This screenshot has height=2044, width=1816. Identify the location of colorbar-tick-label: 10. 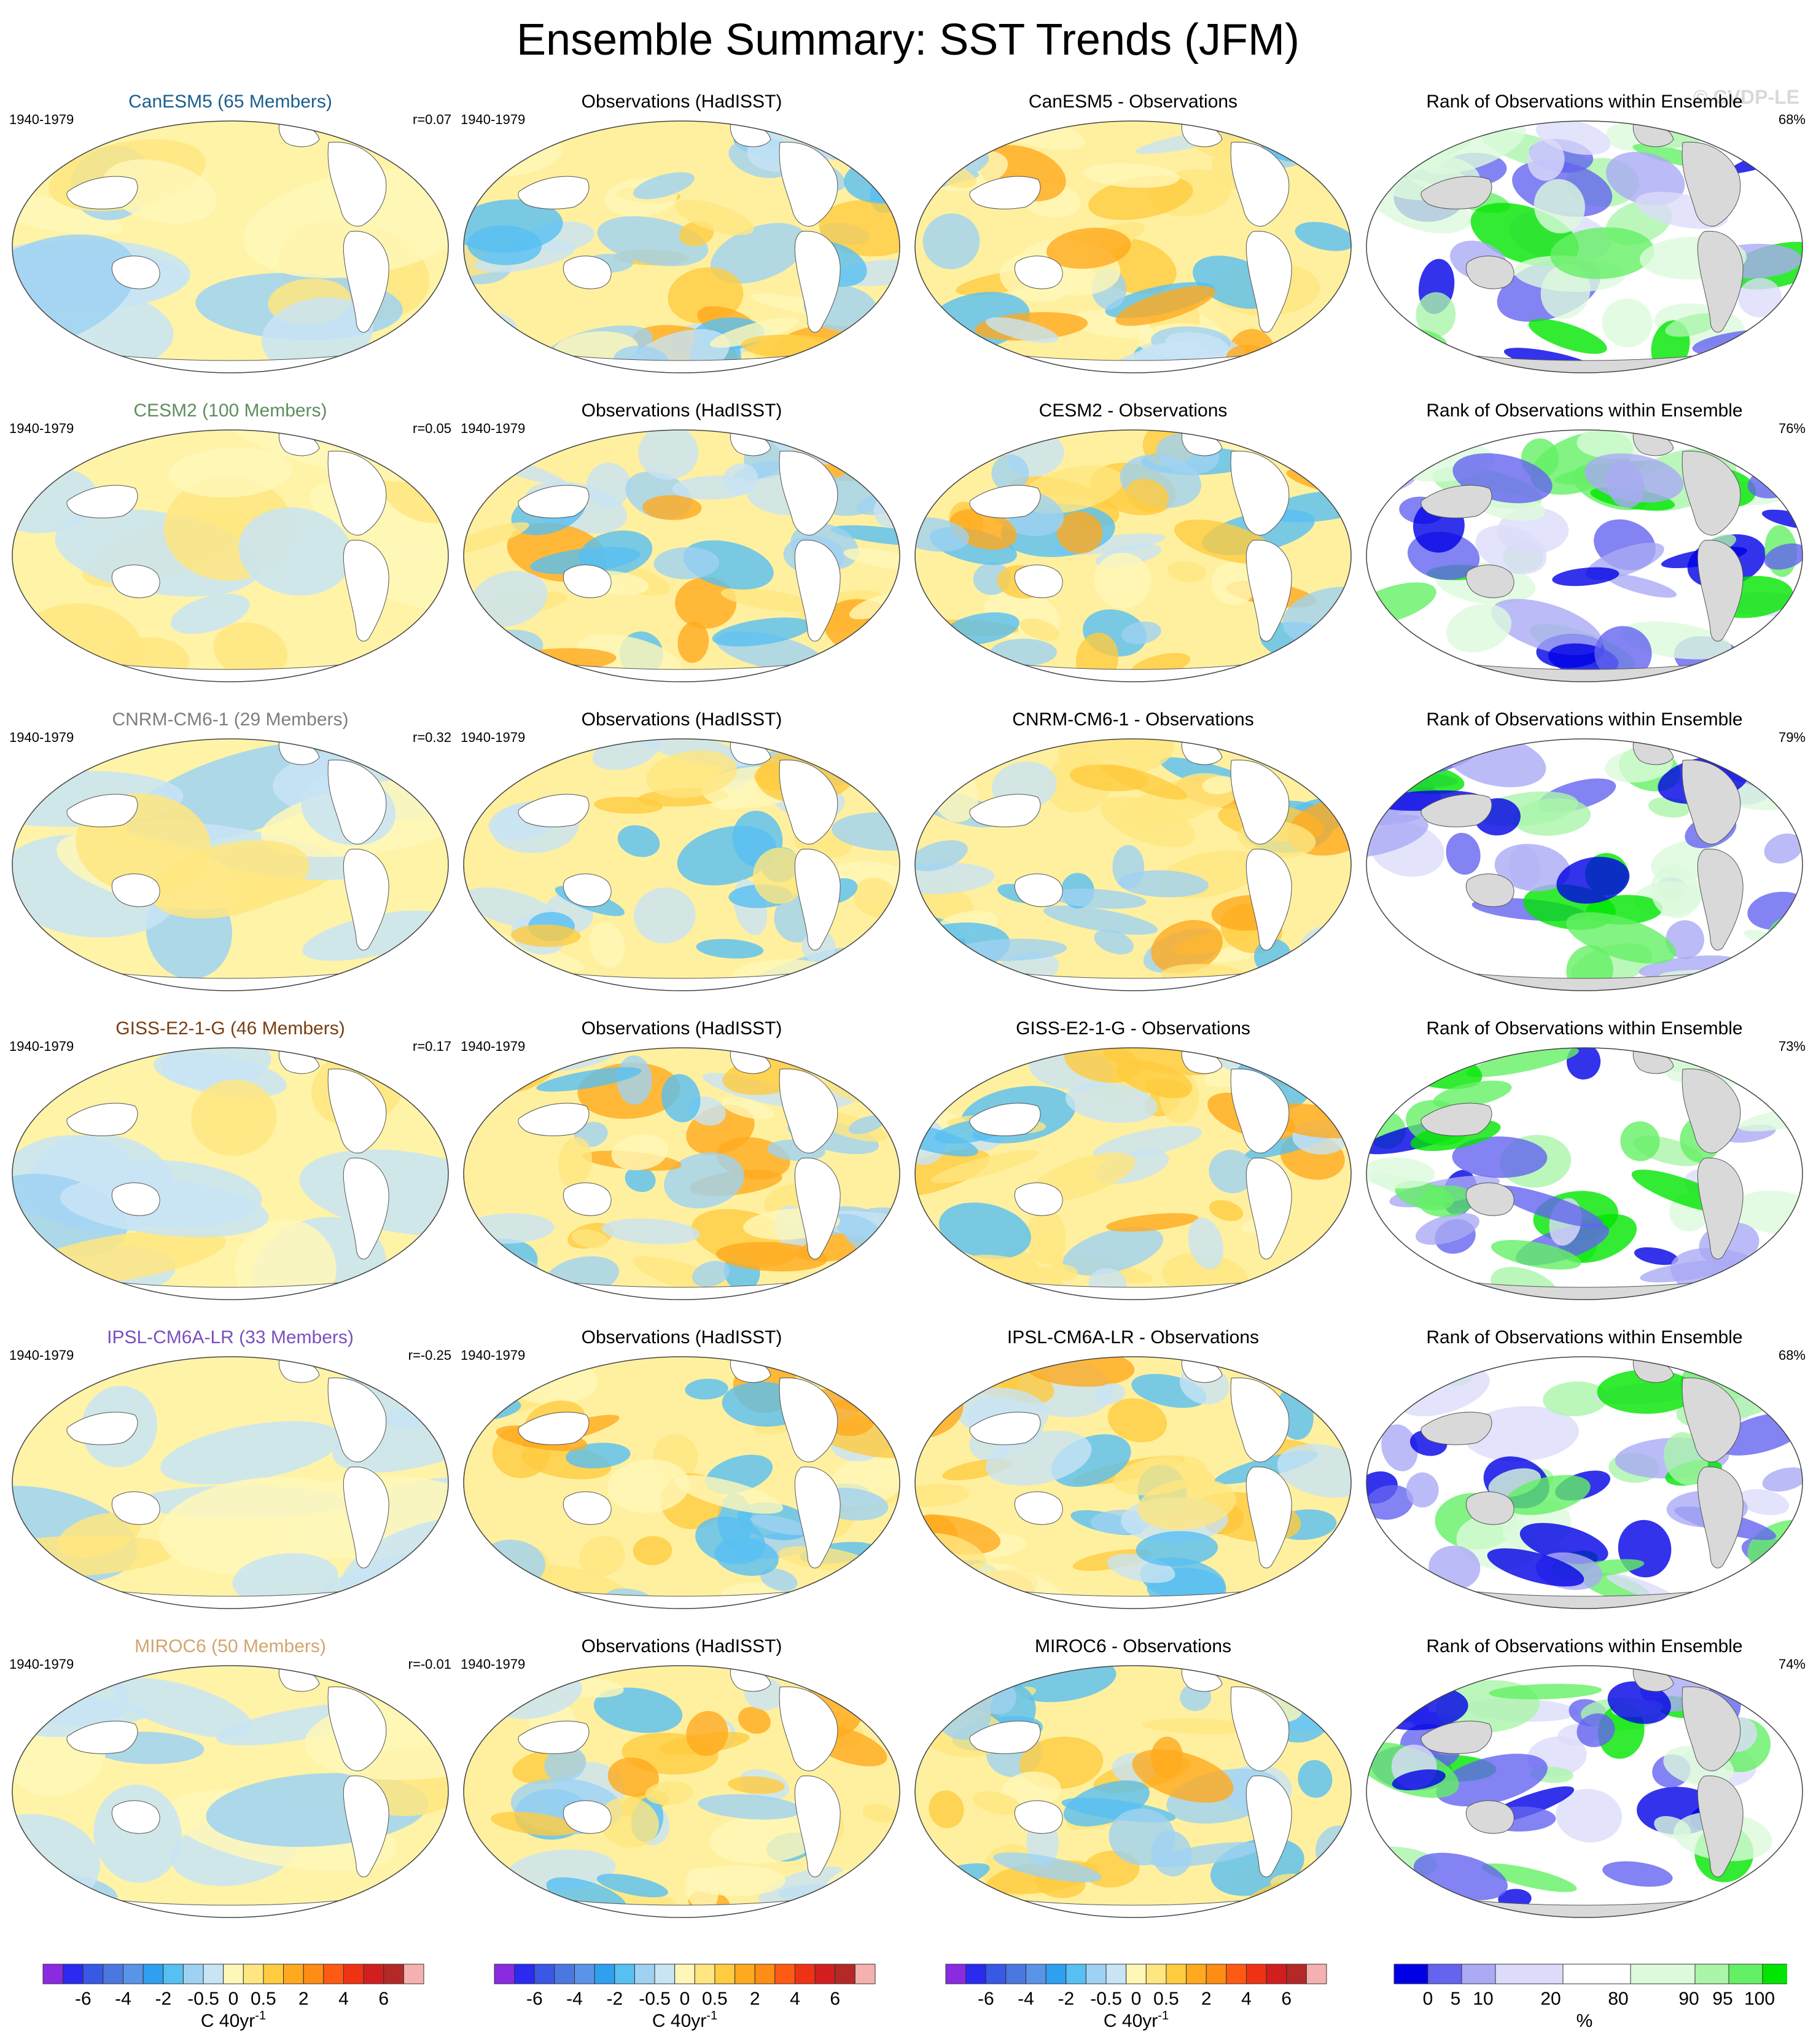
(1483, 1999).